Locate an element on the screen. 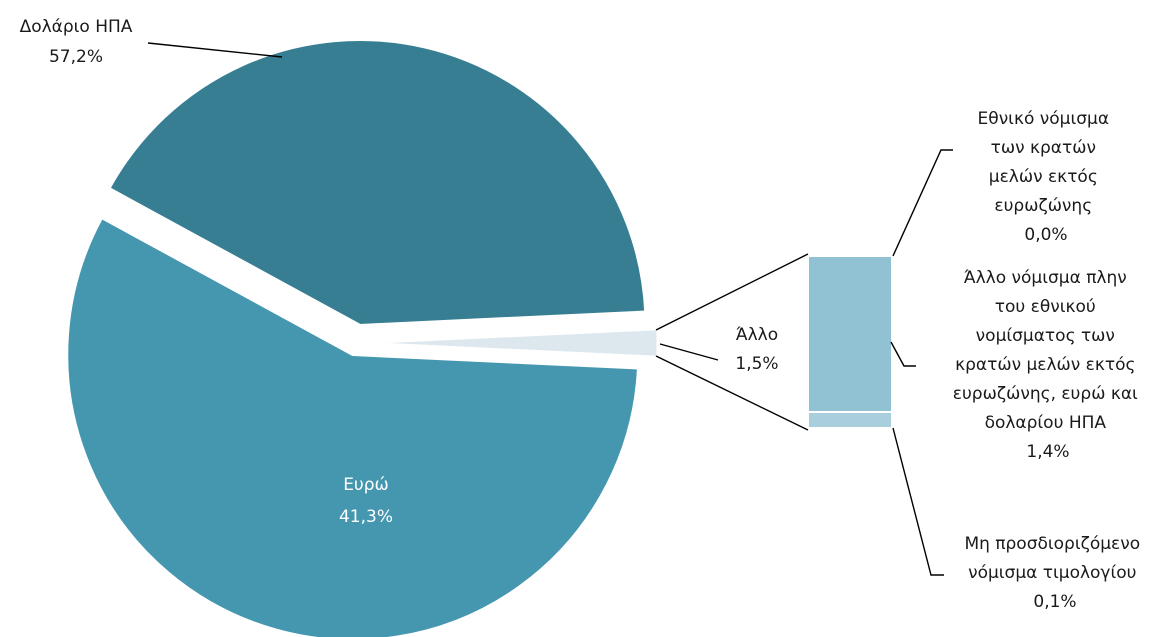 Image resolution: width=1164 pixels, height=637 pixels. connector-line-top is located at coordinates (732, 292).